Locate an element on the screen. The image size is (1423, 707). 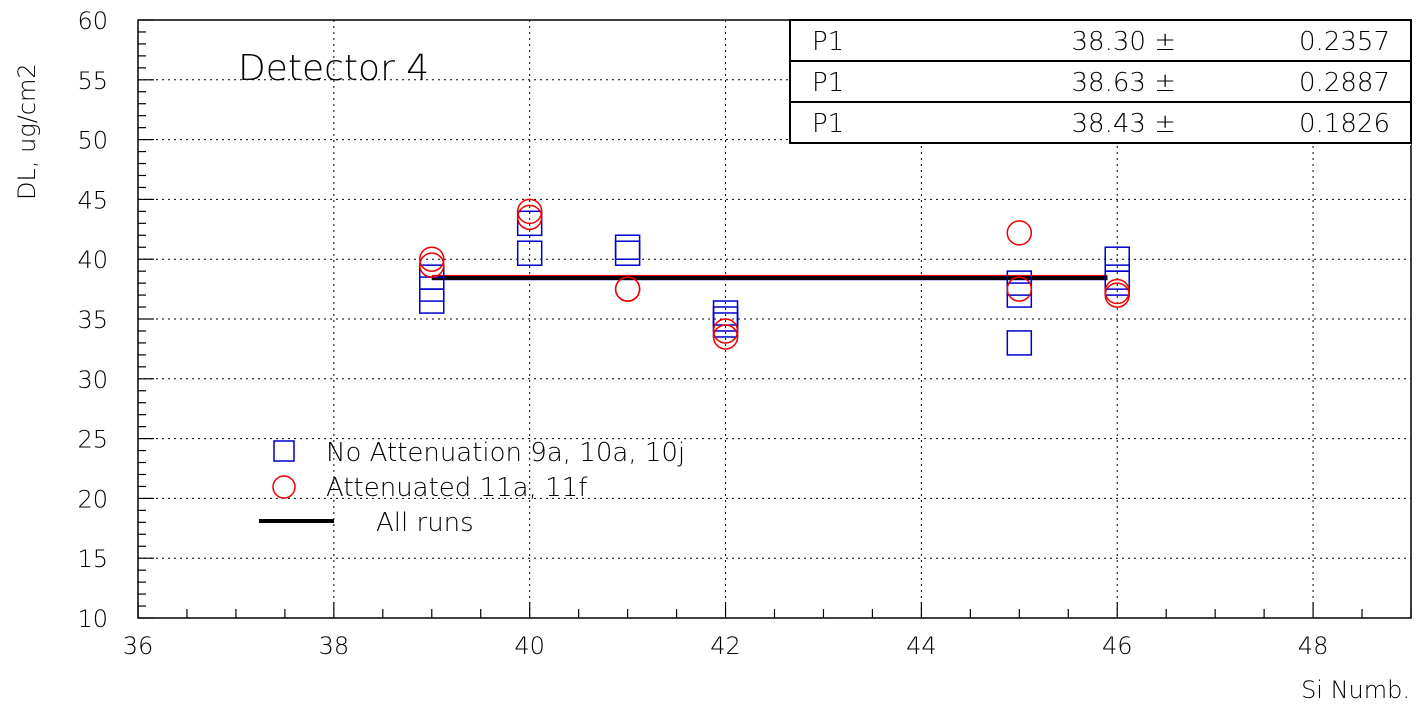
stats-background is located at coordinates (1100, 82).